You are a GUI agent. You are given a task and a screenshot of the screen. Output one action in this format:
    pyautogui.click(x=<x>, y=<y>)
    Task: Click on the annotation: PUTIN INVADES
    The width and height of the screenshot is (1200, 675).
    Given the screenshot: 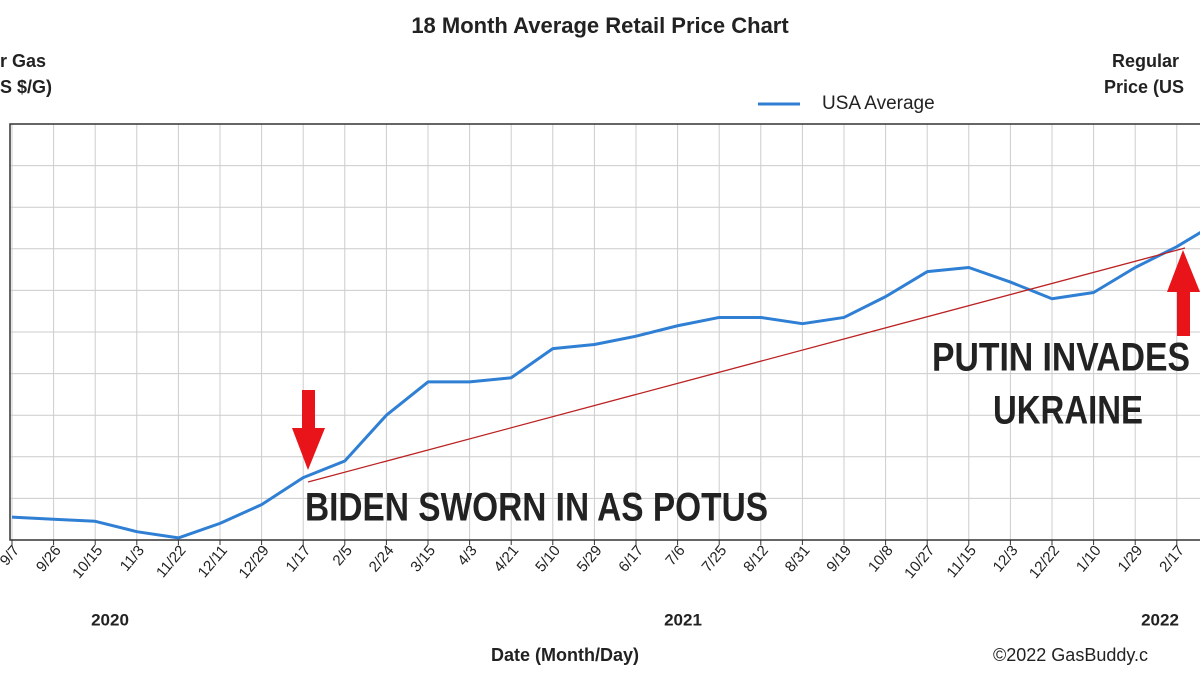 What is the action you would take?
    pyautogui.click(x=1061, y=358)
    